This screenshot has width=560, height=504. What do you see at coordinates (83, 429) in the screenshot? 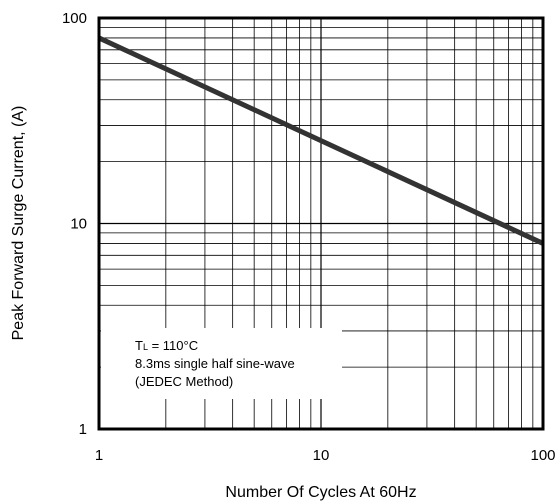
I see `y-tick-label: 1` at bounding box center [83, 429].